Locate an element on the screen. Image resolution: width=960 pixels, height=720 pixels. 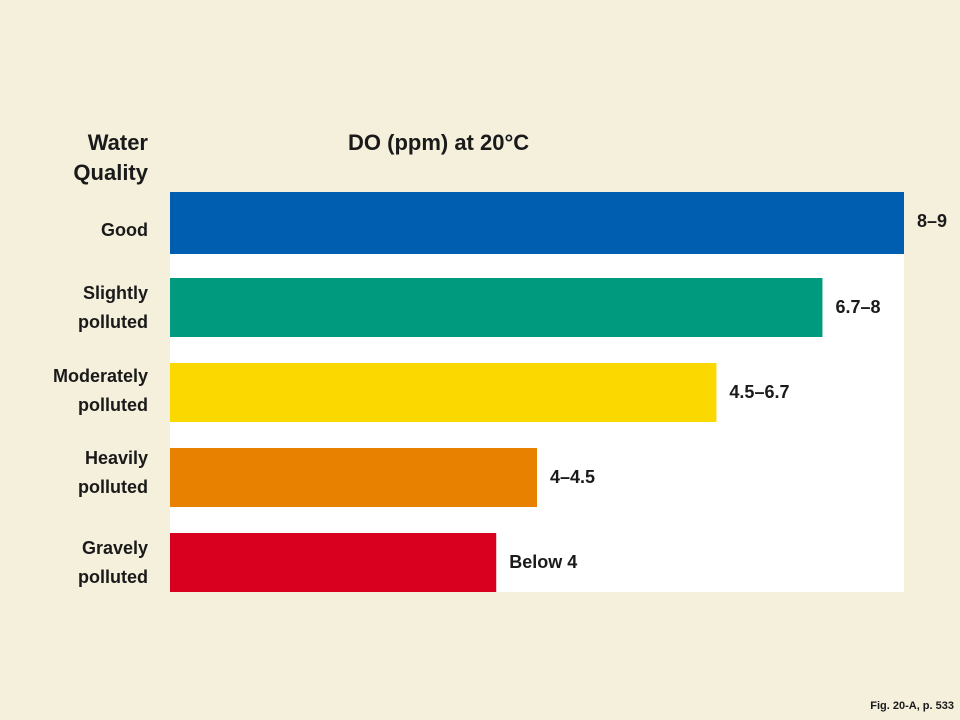
category-label: Moderately polluted is located at coordinates (79, 391).